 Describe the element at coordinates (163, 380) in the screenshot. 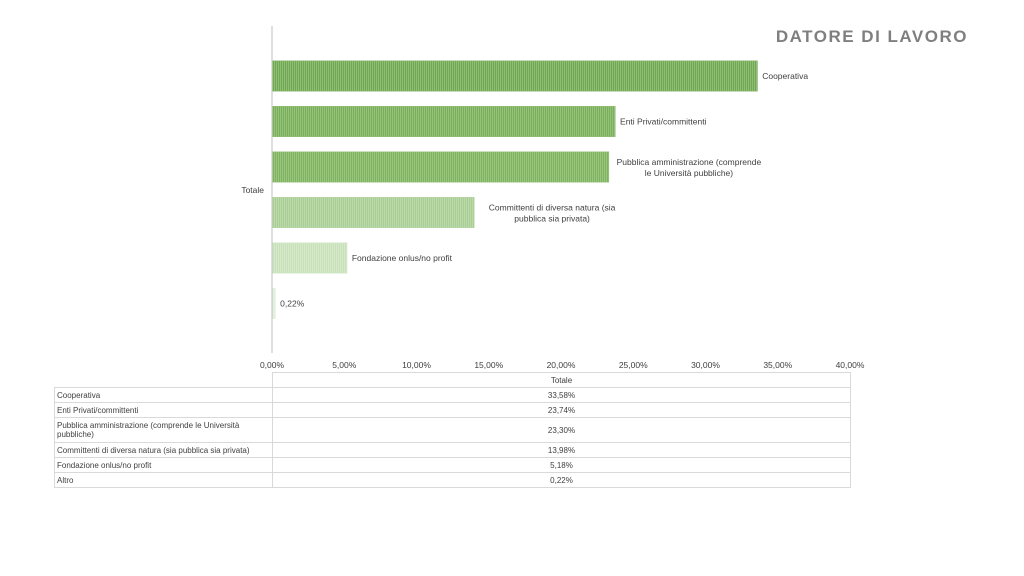

I see `table-header-blank` at that location.